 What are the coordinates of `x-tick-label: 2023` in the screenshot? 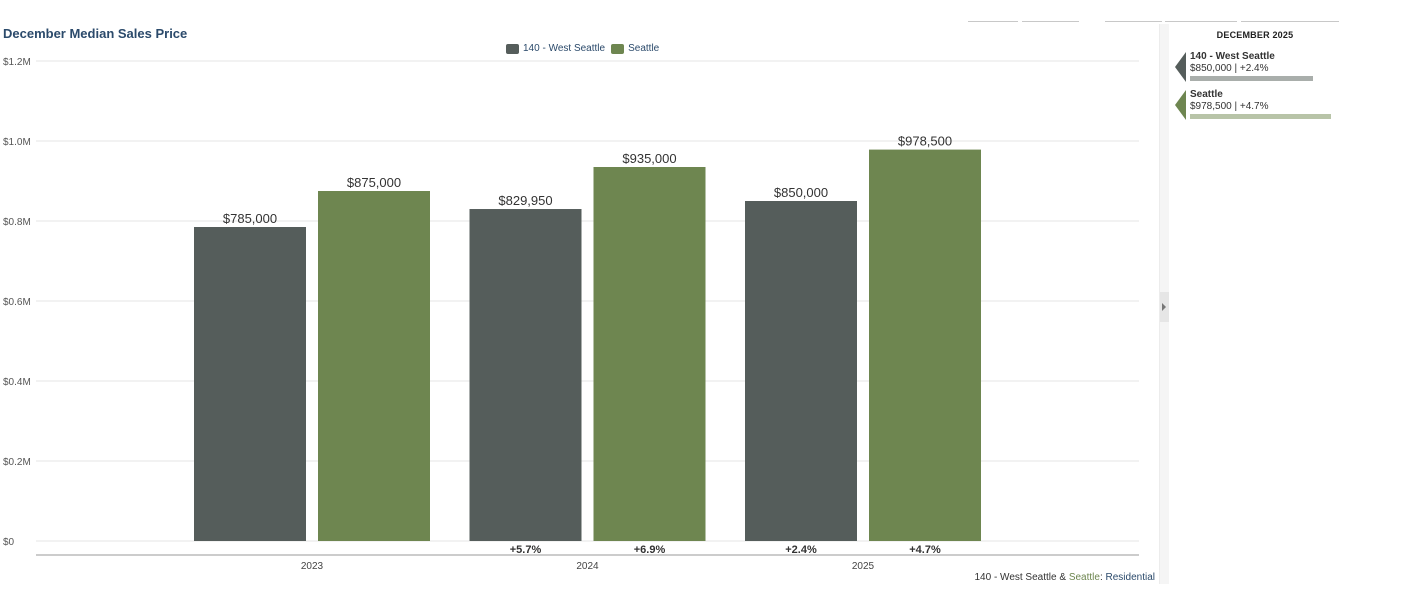 It's located at (312, 566).